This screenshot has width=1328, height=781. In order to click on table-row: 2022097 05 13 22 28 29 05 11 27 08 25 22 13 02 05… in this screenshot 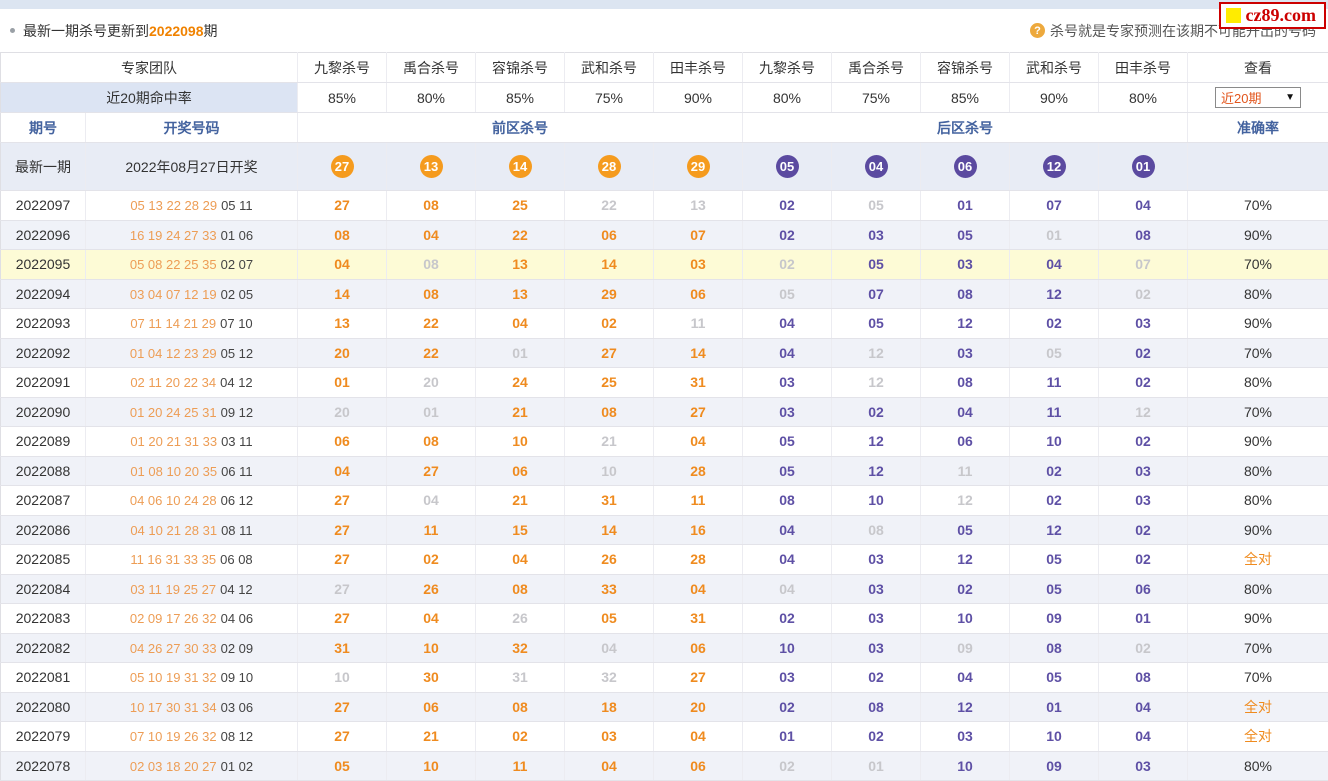, I will do `click(664, 205)`.